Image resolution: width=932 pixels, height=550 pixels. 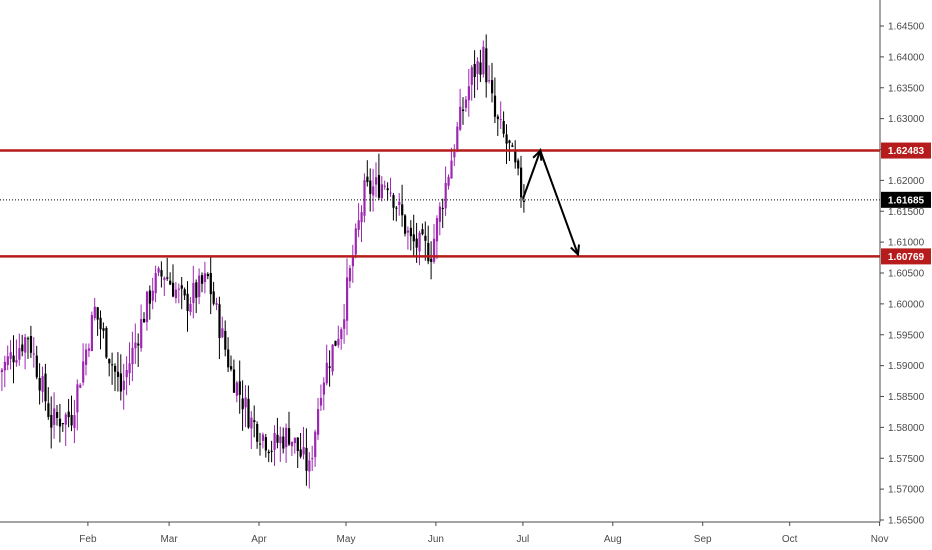 I want to click on time-tick-label: Jun, so click(x=436, y=539).